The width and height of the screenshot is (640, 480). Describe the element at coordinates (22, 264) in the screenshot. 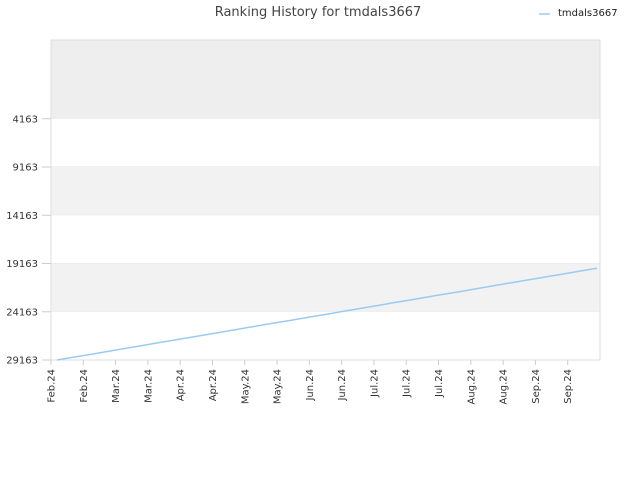

I see `y-tick-label: 19163` at that location.